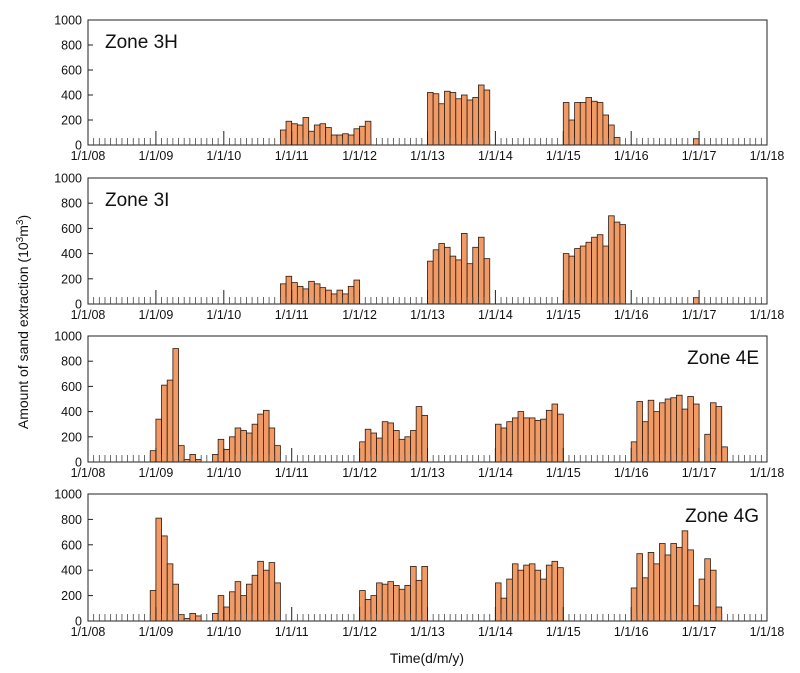 This screenshot has height=673, width=800. Describe the element at coordinates (427, 658) in the screenshot. I see `x-axis-title: Time(d/m/y)` at that location.